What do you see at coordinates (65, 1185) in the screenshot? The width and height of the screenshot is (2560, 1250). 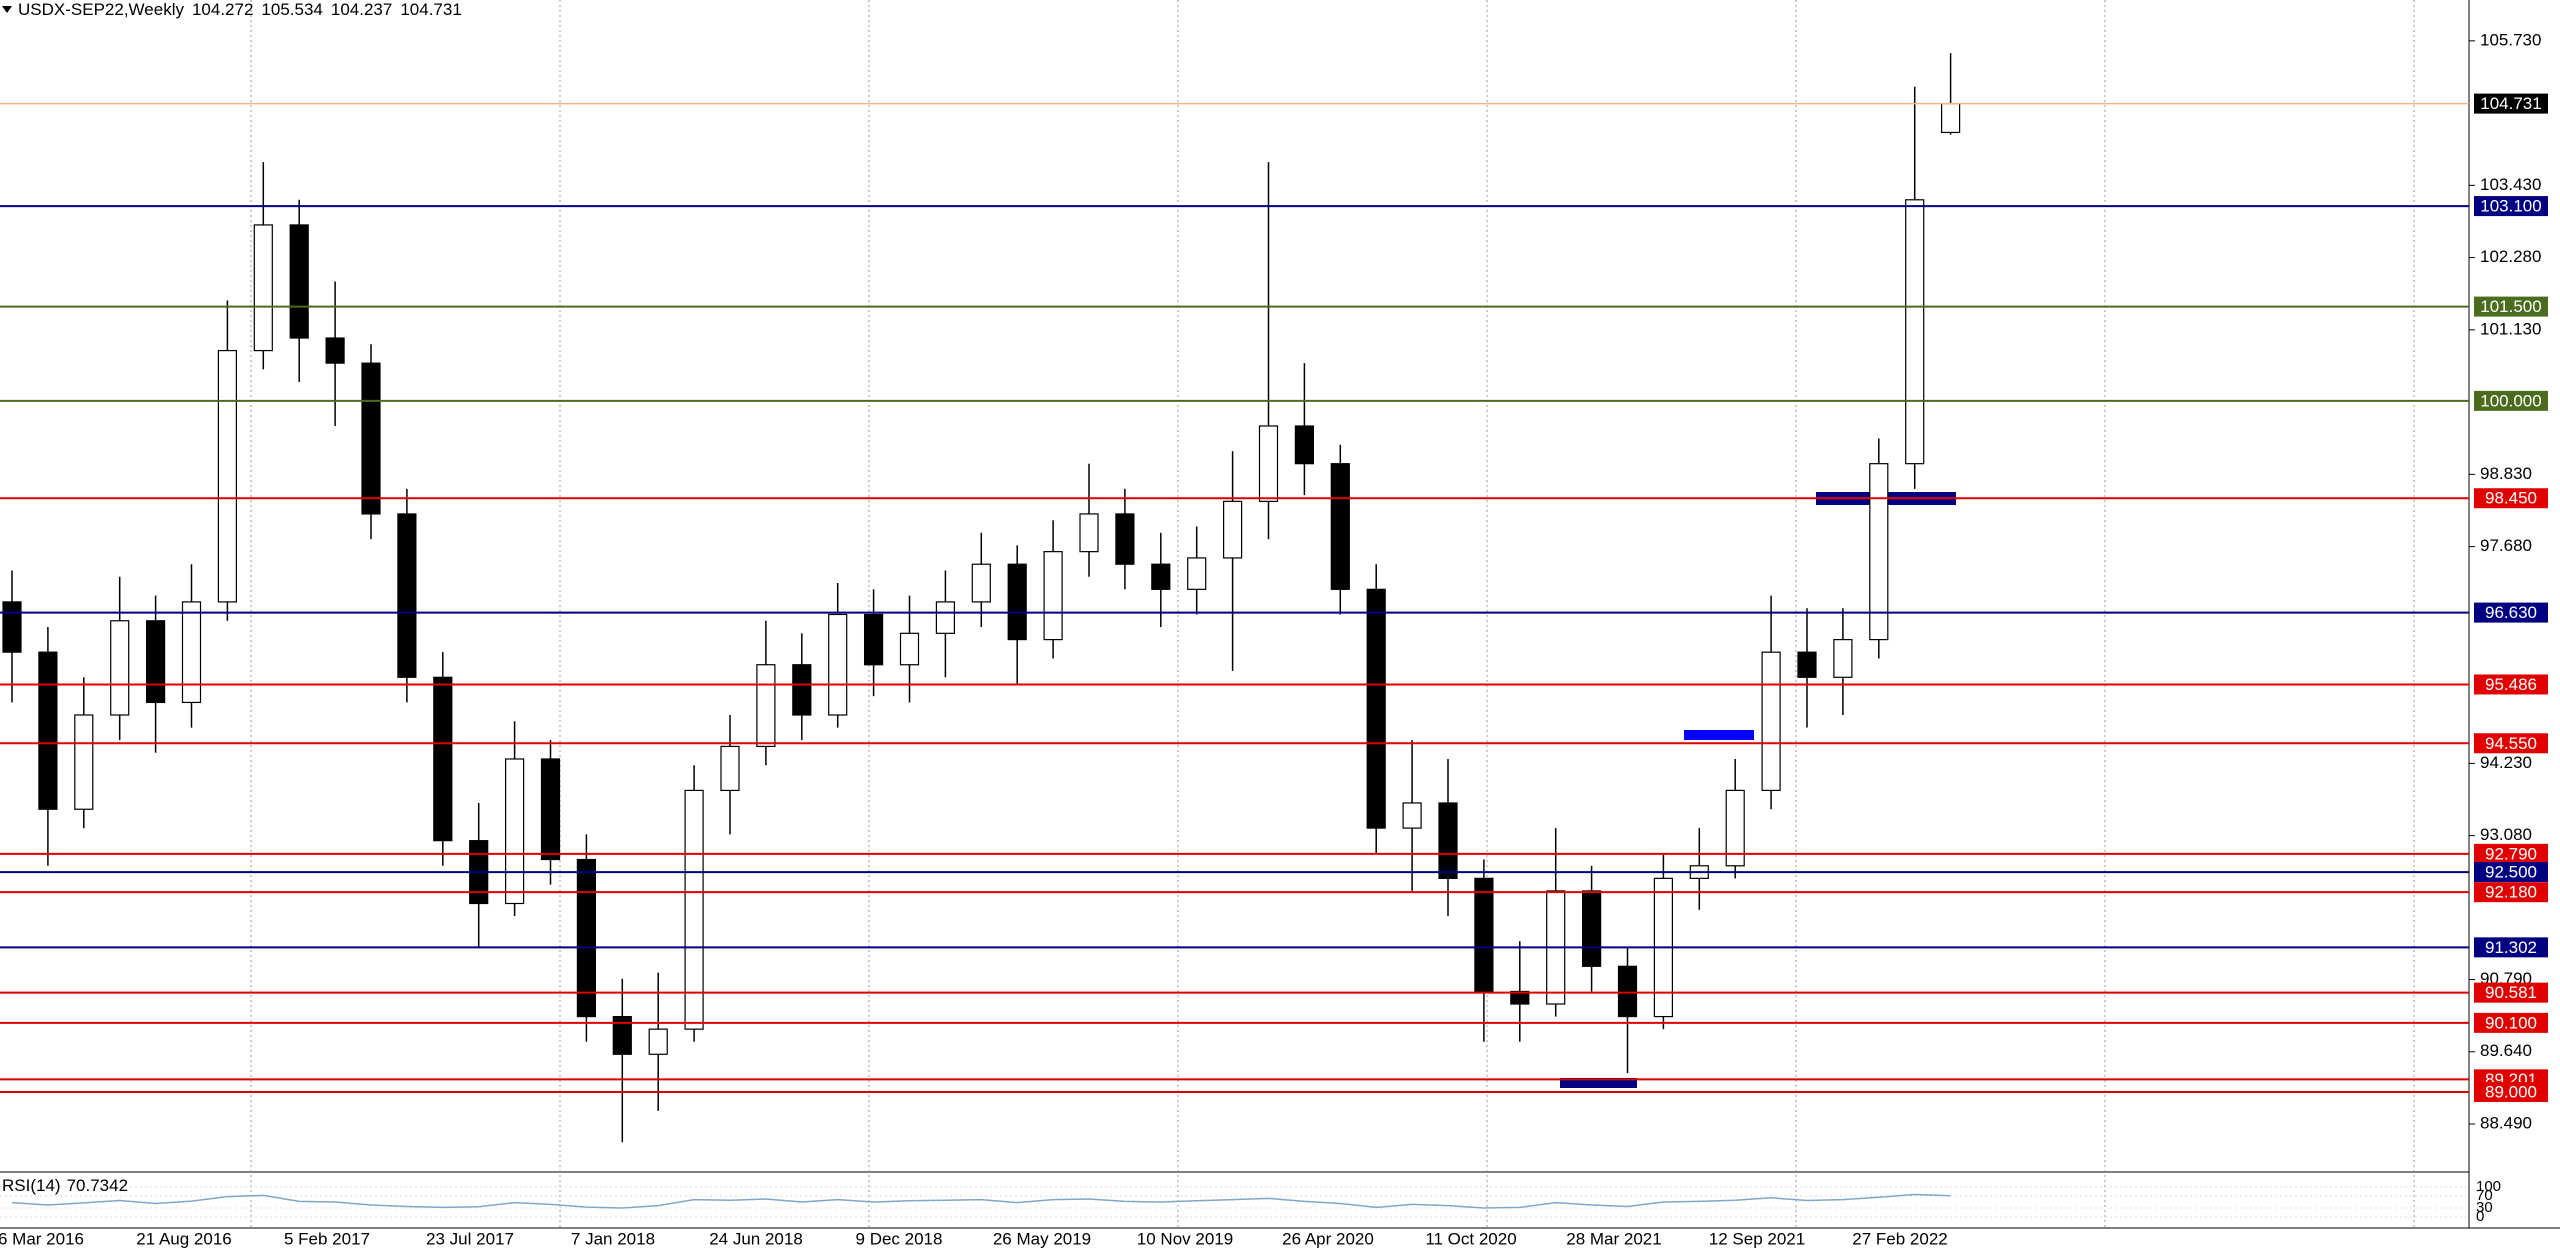 I see `rsi-label: RSI(14) 70.7342` at bounding box center [65, 1185].